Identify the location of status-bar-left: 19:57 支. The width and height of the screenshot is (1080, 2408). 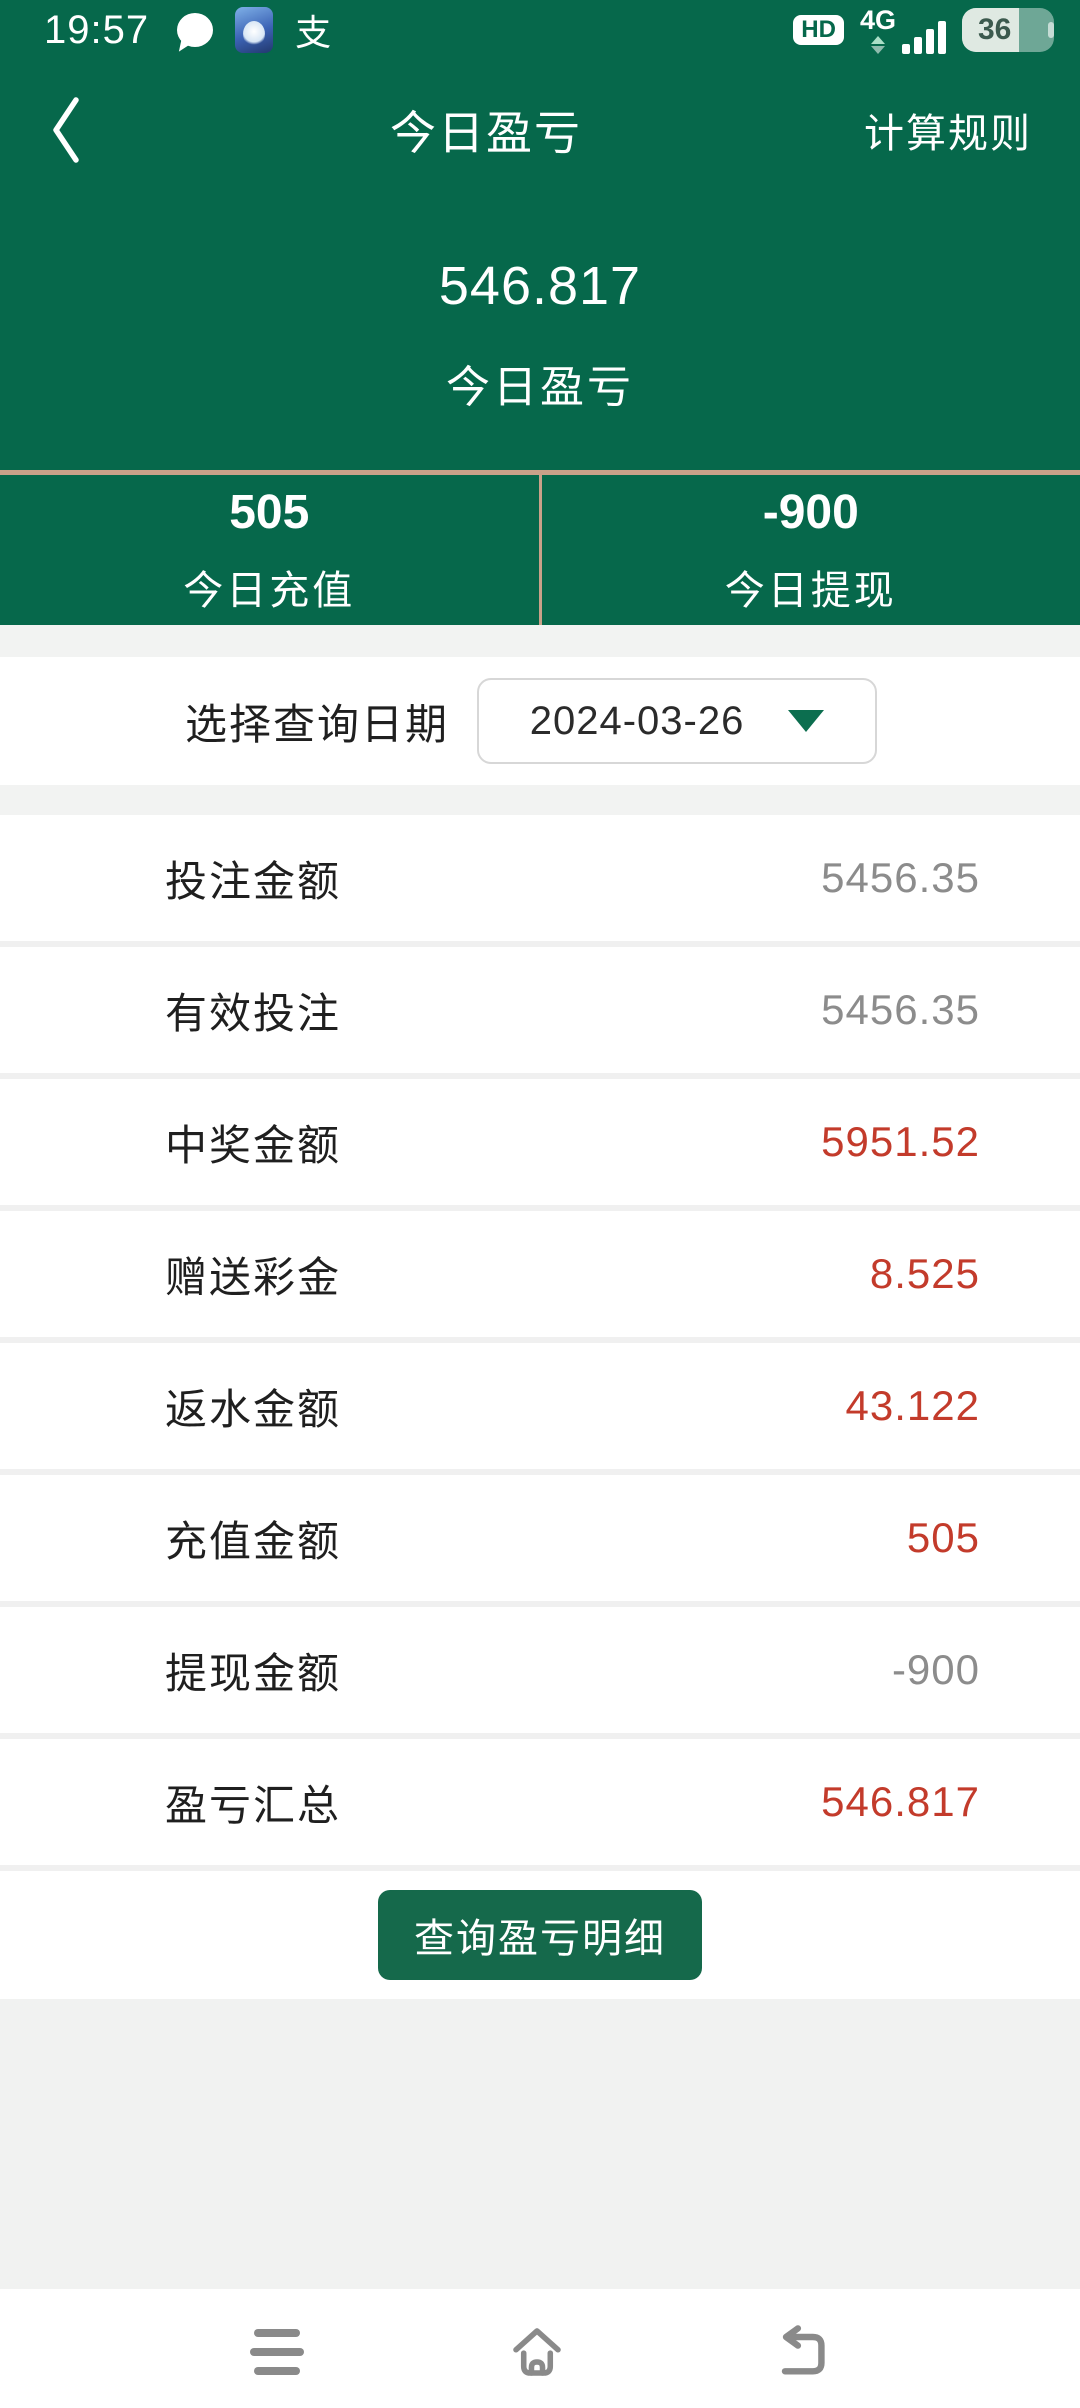
(187, 30).